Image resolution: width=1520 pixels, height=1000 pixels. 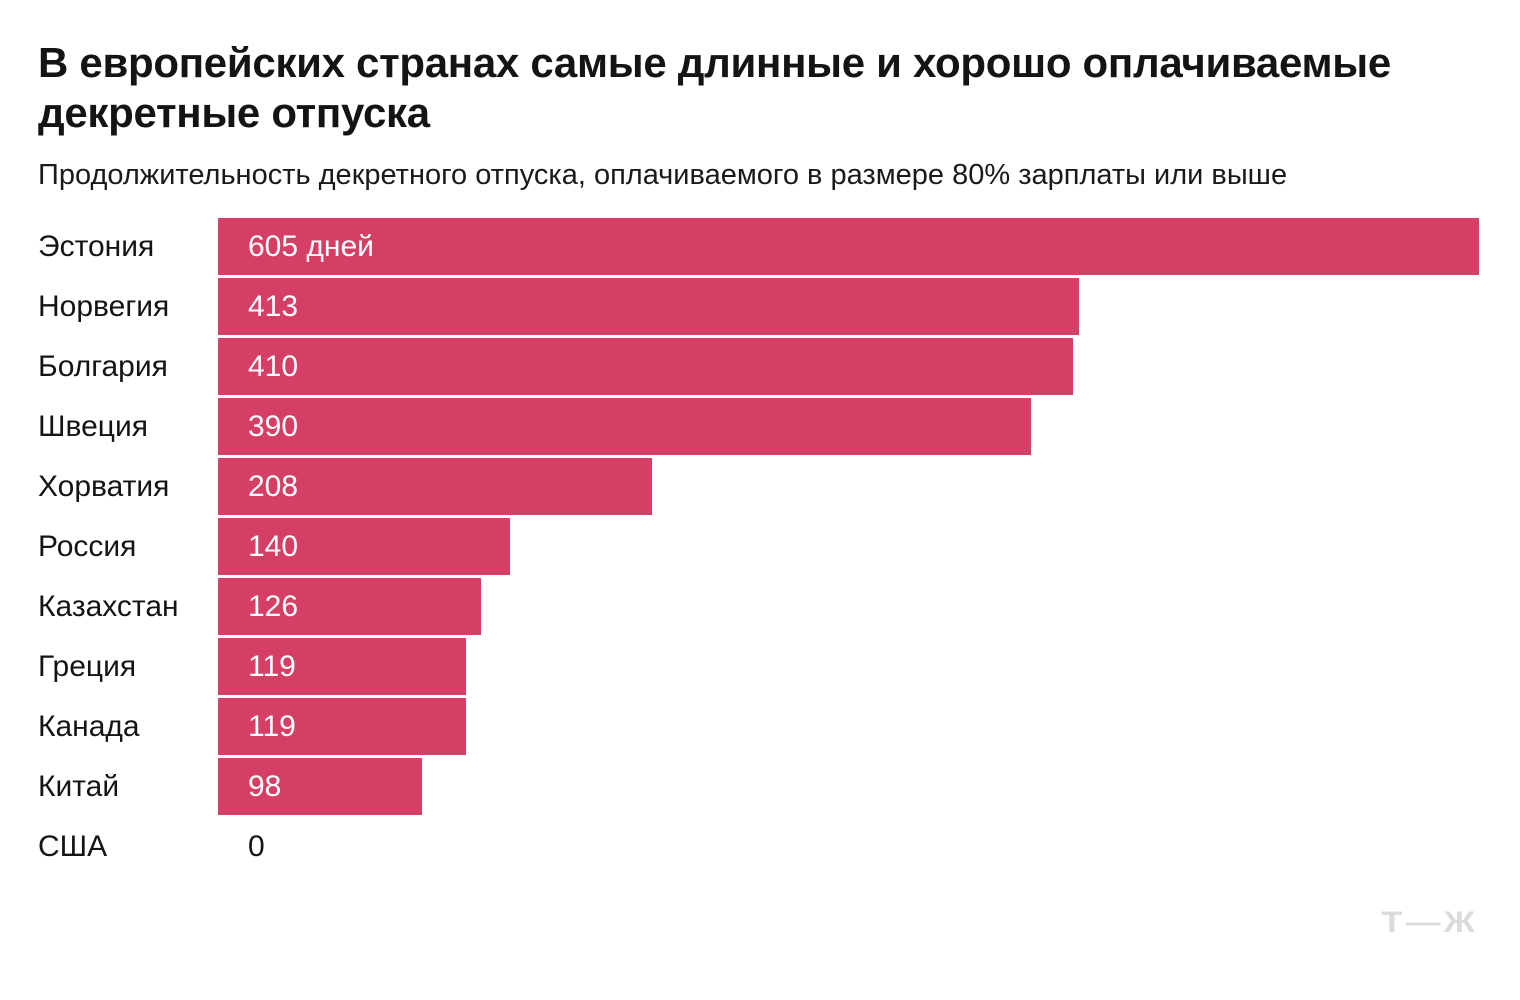 I want to click on chart-row: Норвегия 413, so click(x=760, y=308).